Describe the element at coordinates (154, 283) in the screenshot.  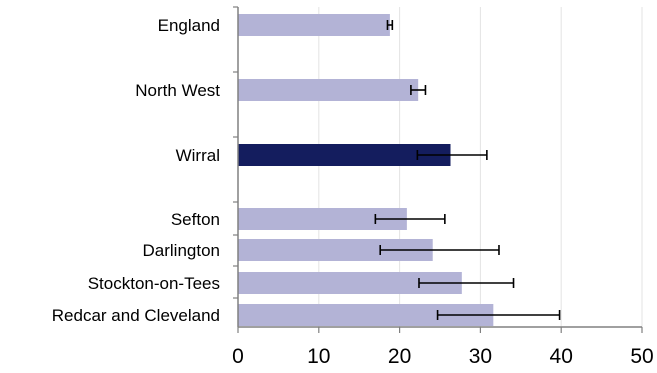
I see `category-label: Stockton-on-Tees` at that location.